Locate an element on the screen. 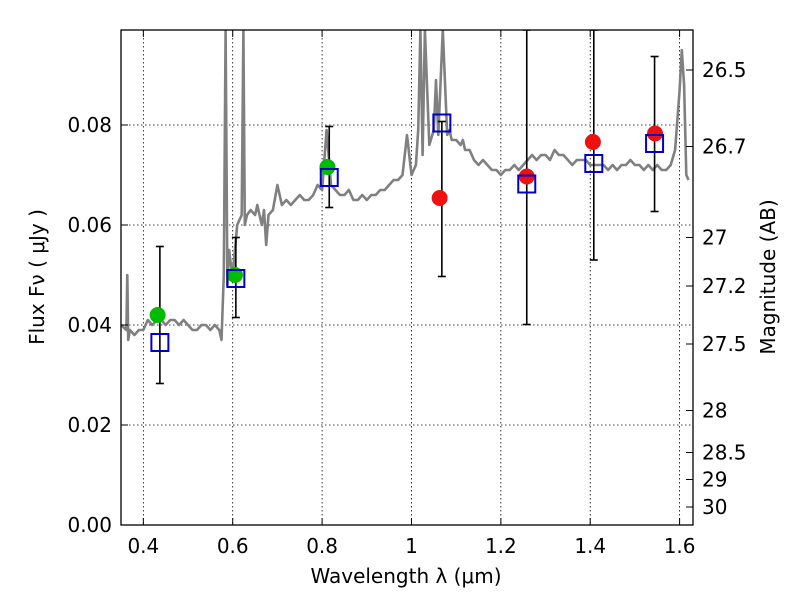 The width and height of the screenshot is (800, 600). y-tick-label: 0.04 is located at coordinates (89, 325).